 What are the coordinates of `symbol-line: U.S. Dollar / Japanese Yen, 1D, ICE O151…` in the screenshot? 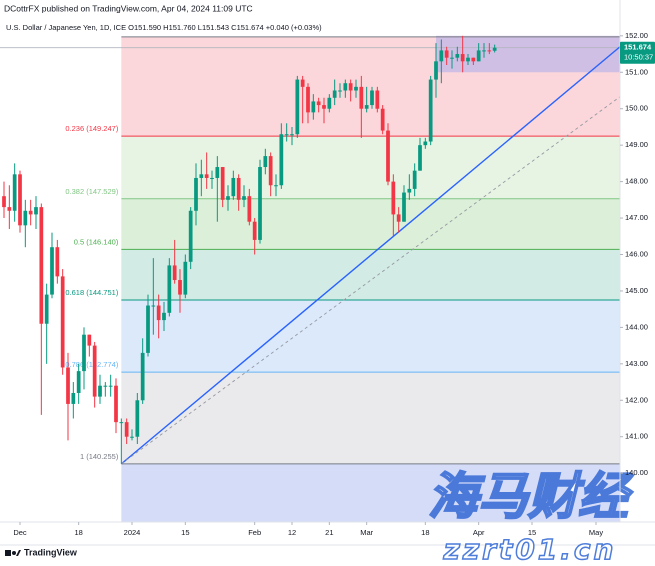 It's located at (164, 27).